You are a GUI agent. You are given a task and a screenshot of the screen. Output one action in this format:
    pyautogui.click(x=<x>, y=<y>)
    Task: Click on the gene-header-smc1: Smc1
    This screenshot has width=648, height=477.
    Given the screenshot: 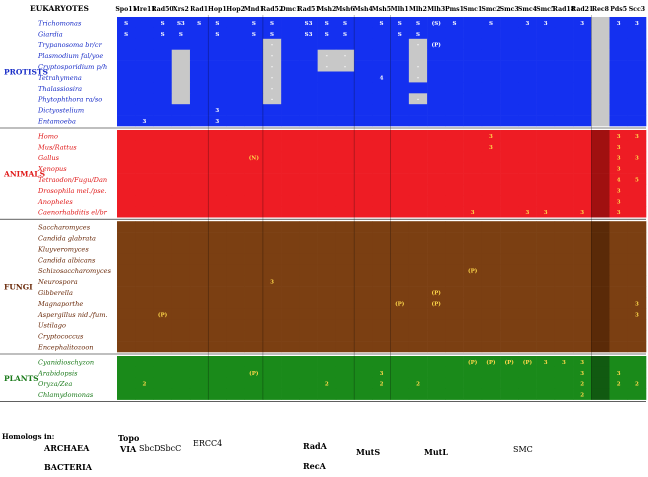 What is the action you would take?
    pyautogui.click(x=472, y=9)
    